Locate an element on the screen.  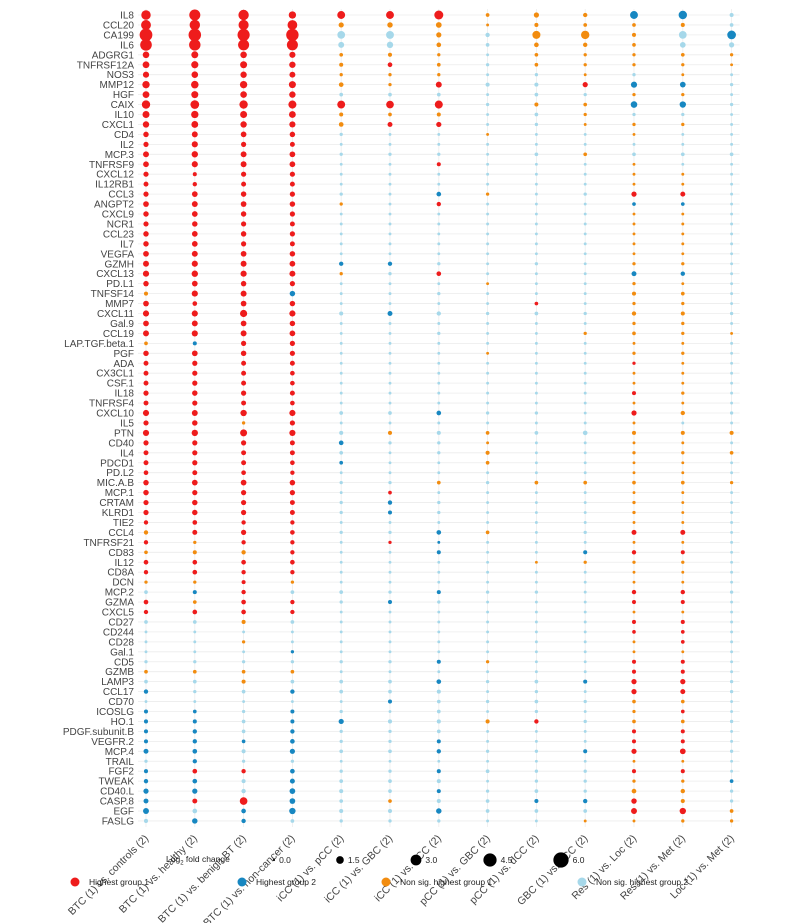
marker-label: FGF2 is located at coordinates (121, 772).